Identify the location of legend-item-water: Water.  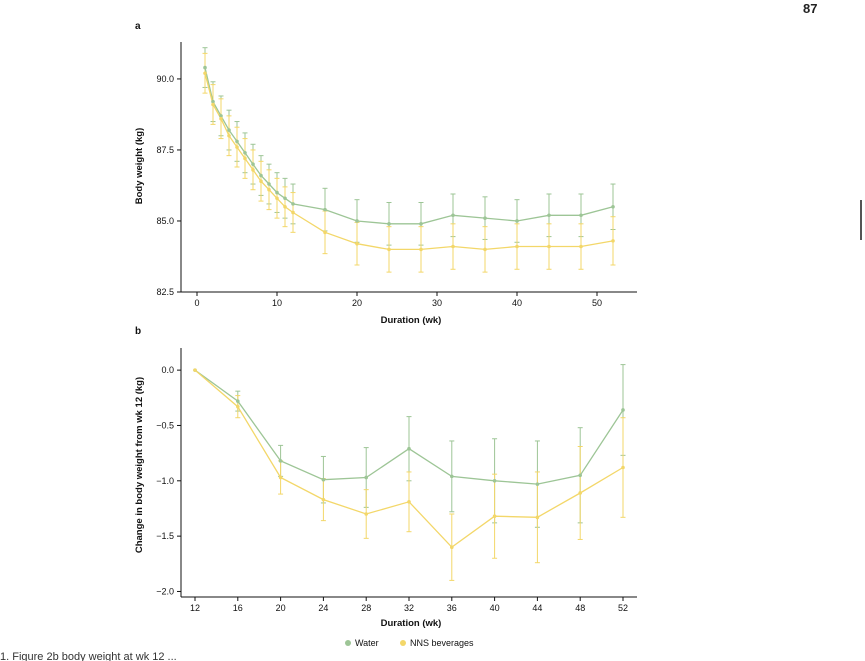
(362, 643).